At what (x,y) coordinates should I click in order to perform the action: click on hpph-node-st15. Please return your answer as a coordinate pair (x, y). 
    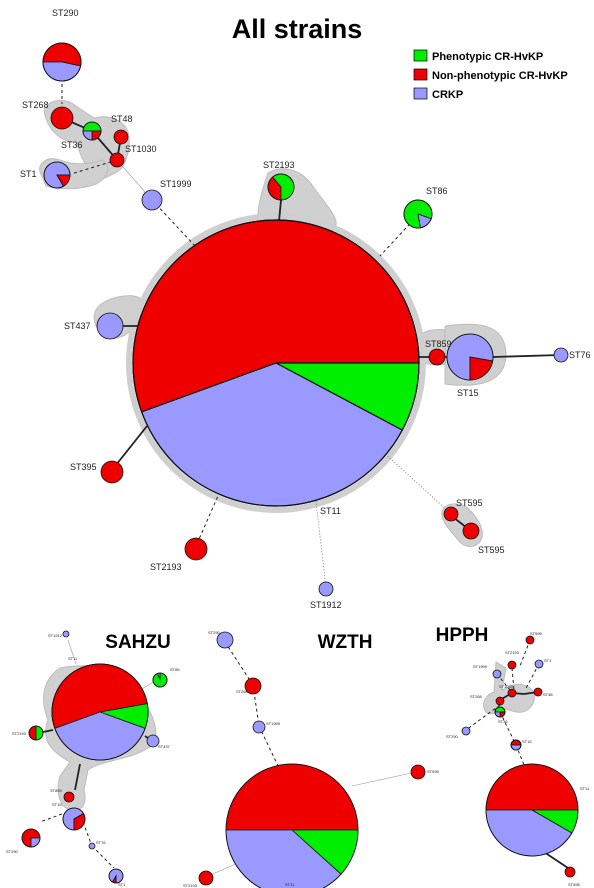
    Looking at the image, I should click on (516, 745).